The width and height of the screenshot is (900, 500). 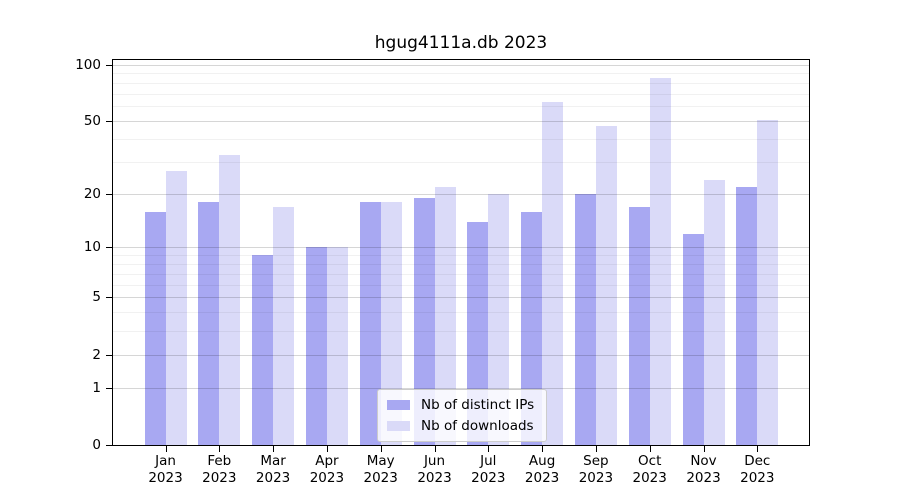 I want to click on x-tick-label-jul: Jul 2023, so click(x=488, y=470).